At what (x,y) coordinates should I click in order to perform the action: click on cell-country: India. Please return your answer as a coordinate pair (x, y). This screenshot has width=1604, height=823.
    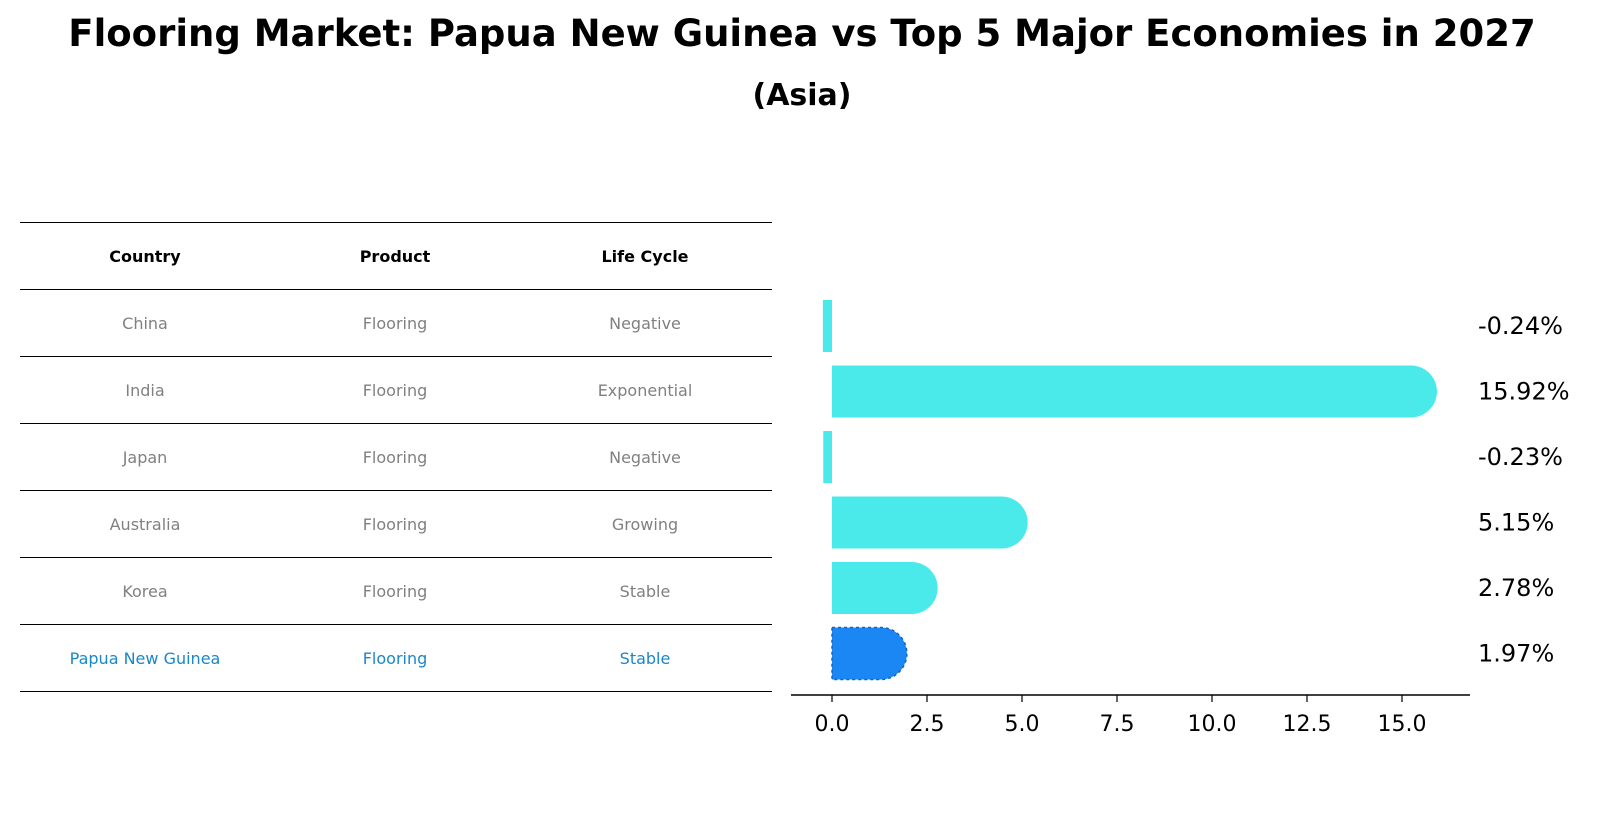
    Looking at the image, I should click on (145, 390).